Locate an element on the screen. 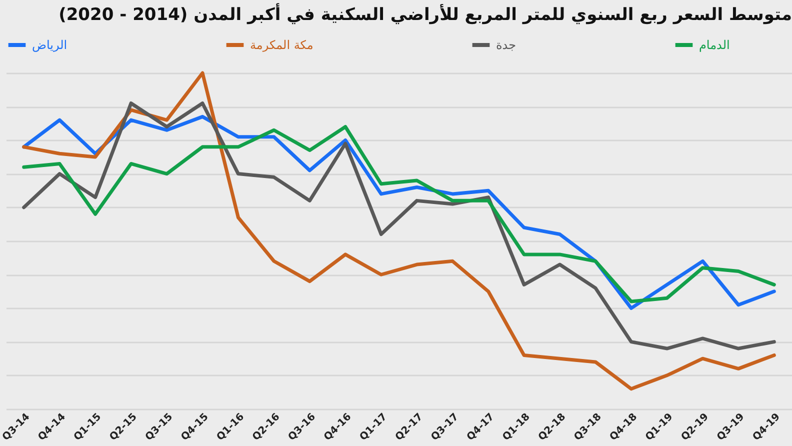 This screenshot has width=792, height=446. chart-title: متوسط السعر ربع السنوي للمتر المربع للأراضي السكنية في أكبر المدن (2014 - 2020) is located at coordinates (425, 14).